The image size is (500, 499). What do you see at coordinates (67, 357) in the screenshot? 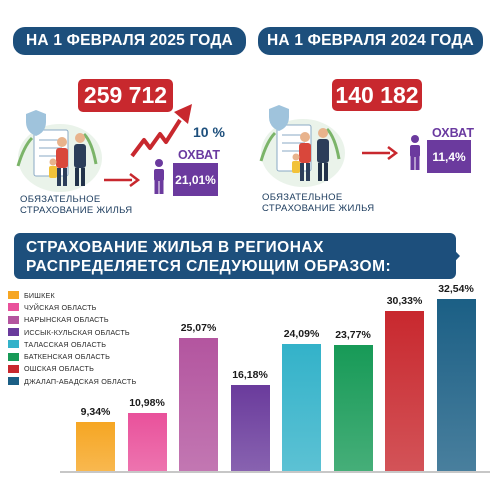
I see `legend-label: БАТКЕНСКАЯ ОБЛАСТЬ` at bounding box center [67, 357].